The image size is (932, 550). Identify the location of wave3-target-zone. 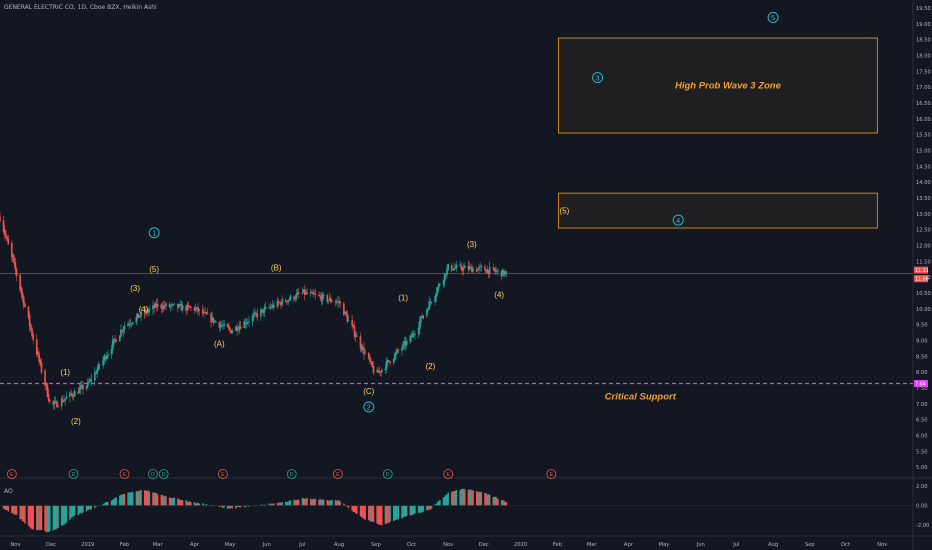
(717, 85).